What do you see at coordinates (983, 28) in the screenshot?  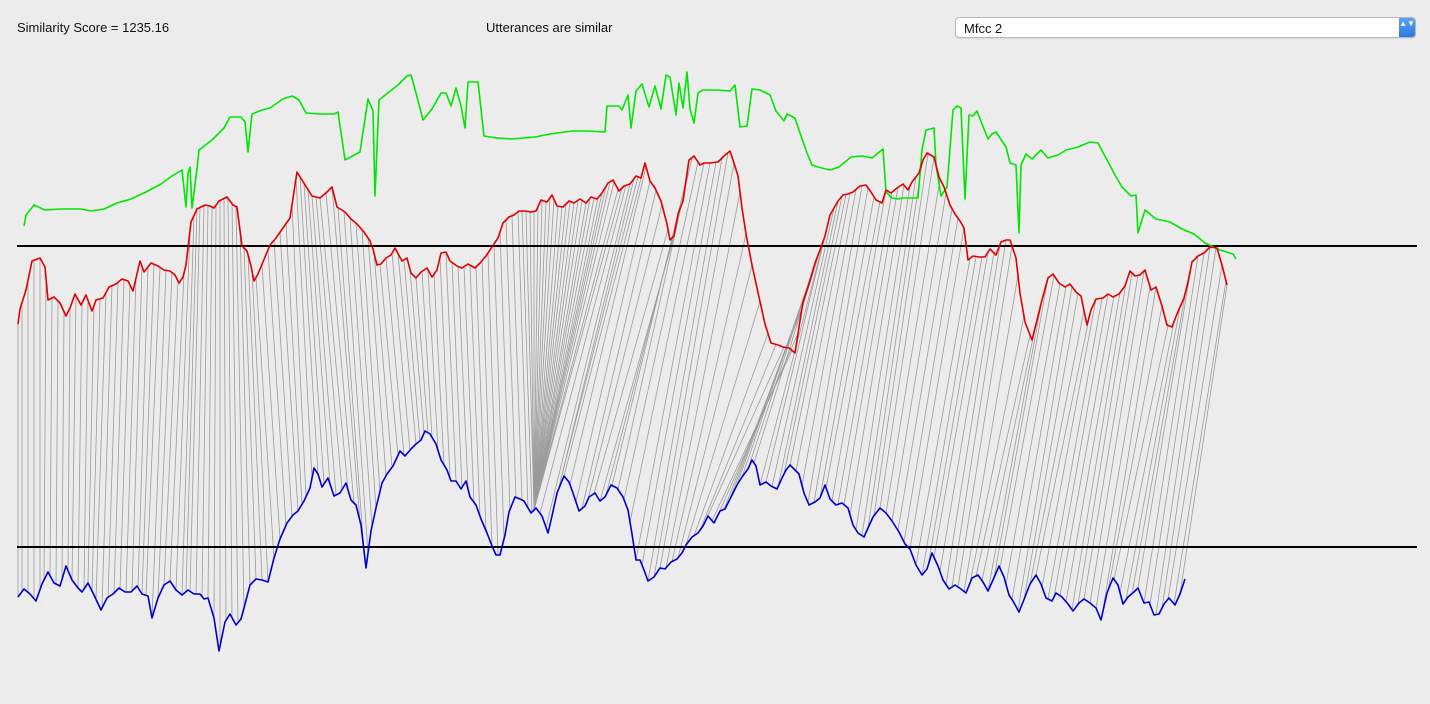 I see `mfcc-dropdown-value: Mfcc 2` at bounding box center [983, 28].